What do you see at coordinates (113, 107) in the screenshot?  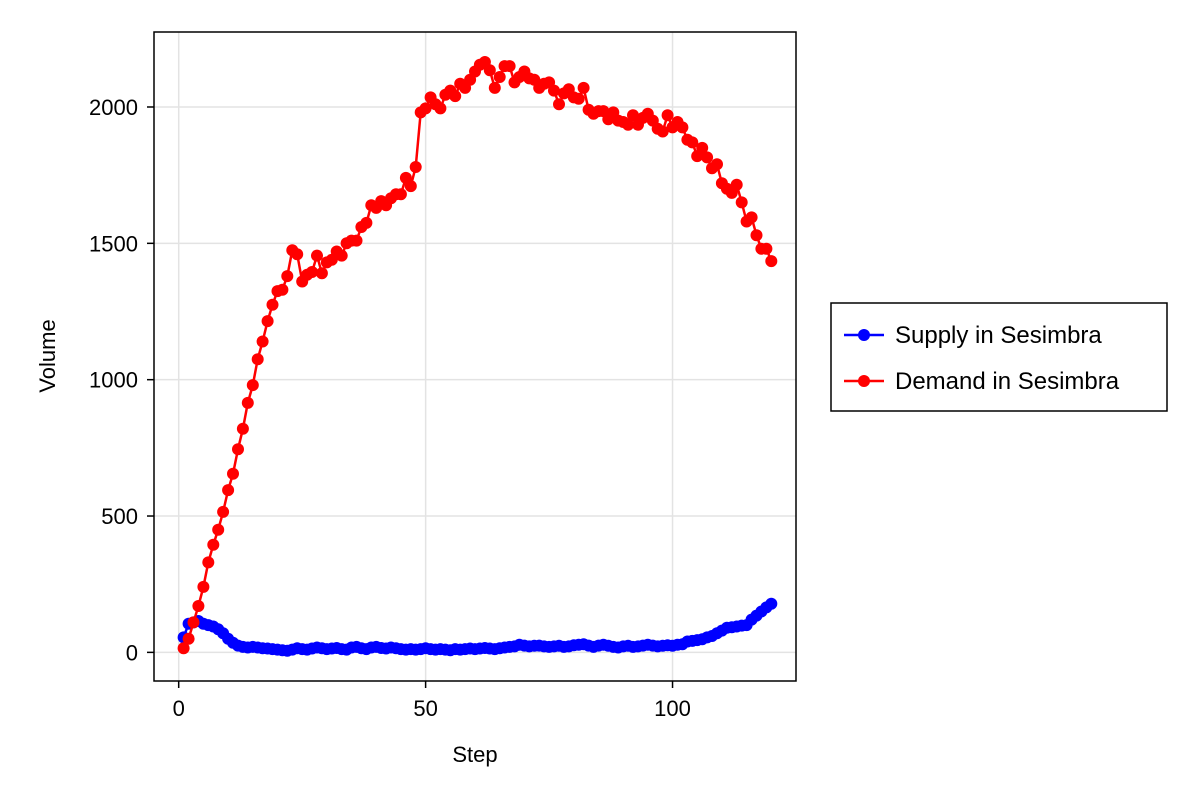 I see `y-tick-label: 2000` at bounding box center [113, 107].